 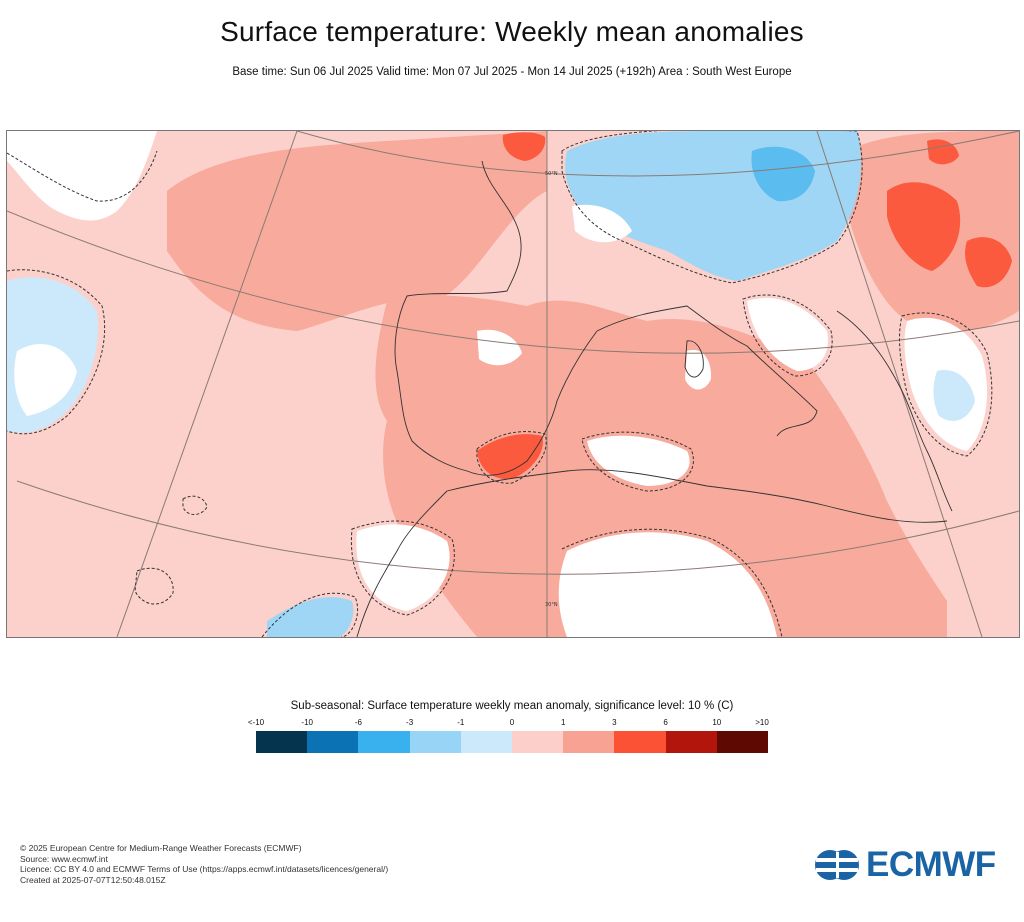 What do you see at coordinates (461, 722) in the screenshot?
I see `legend-label: -1` at bounding box center [461, 722].